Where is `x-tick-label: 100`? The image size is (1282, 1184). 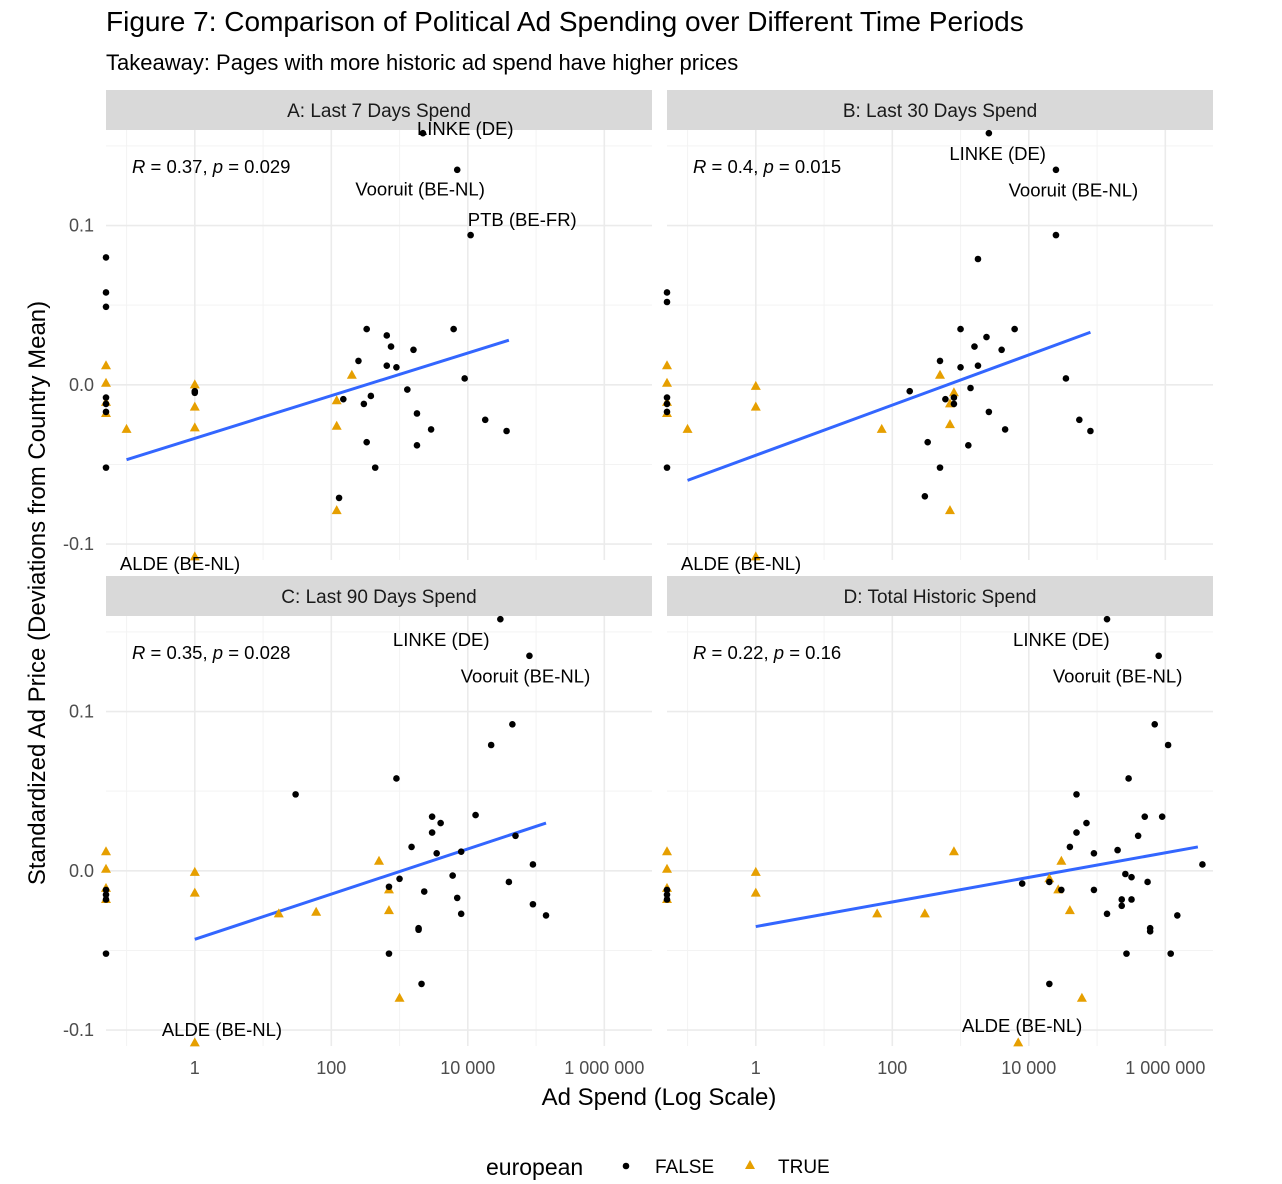
x-tick-label: 100 is located at coordinates (331, 1068).